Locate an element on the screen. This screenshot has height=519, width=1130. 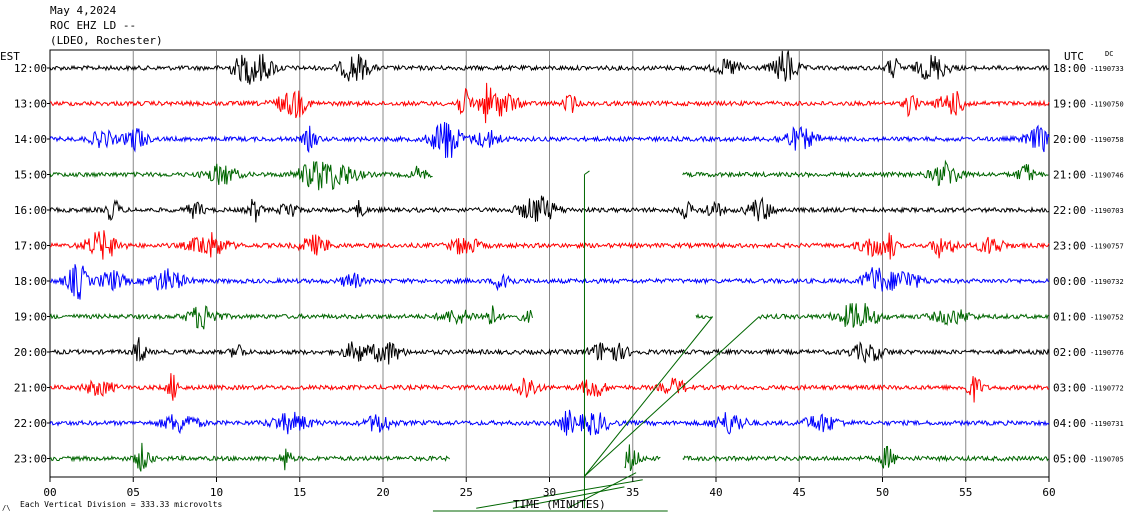
utc-hour-label: 22:00 is located at coordinates (1069, 210).